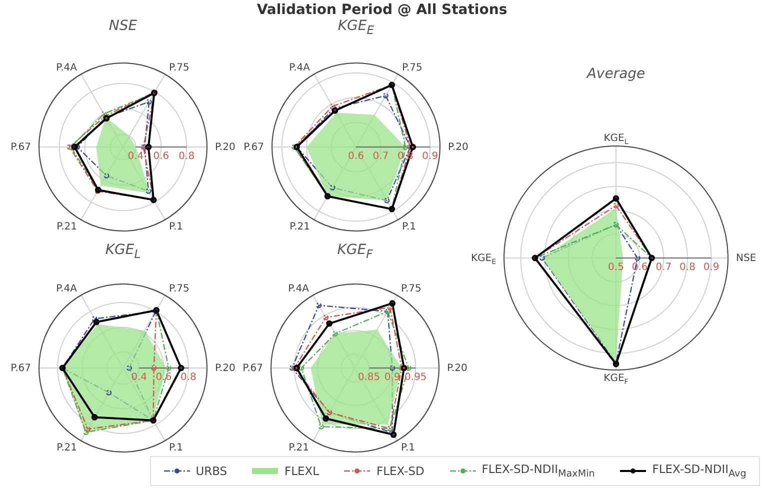  Describe the element at coordinates (400, 471) in the screenshot. I see `legend-label: FLEX-SD` at that location.